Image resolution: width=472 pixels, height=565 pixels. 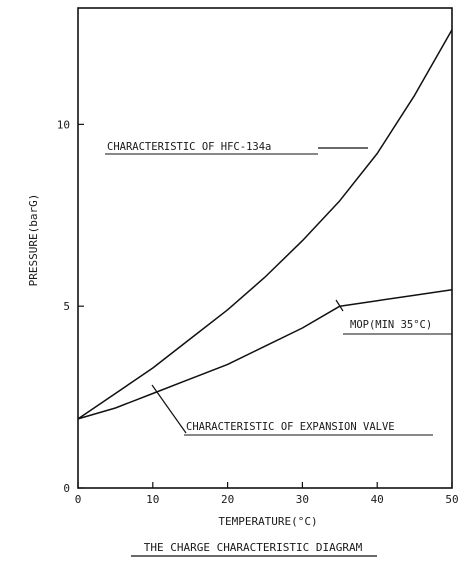 What do you see at coordinates (33, 240) in the screenshot?
I see `y-axis-label: PRESSURE(barG)` at bounding box center [33, 240].